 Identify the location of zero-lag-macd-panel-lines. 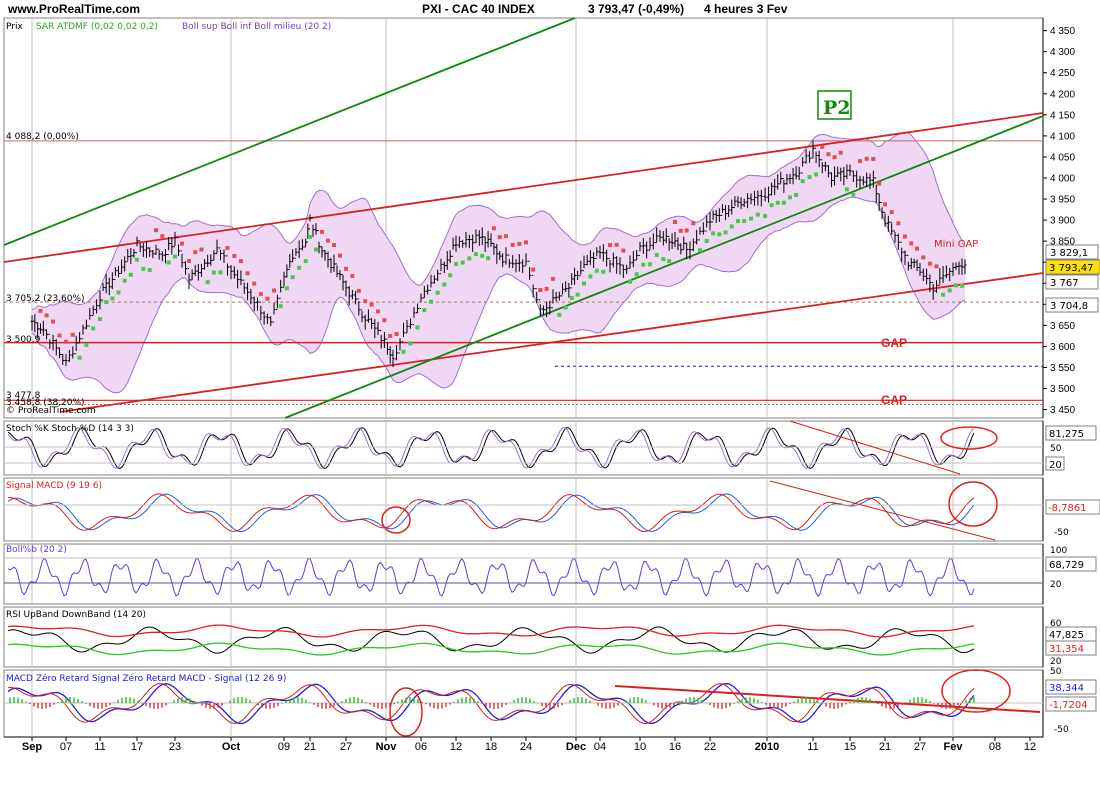
(523, 703).